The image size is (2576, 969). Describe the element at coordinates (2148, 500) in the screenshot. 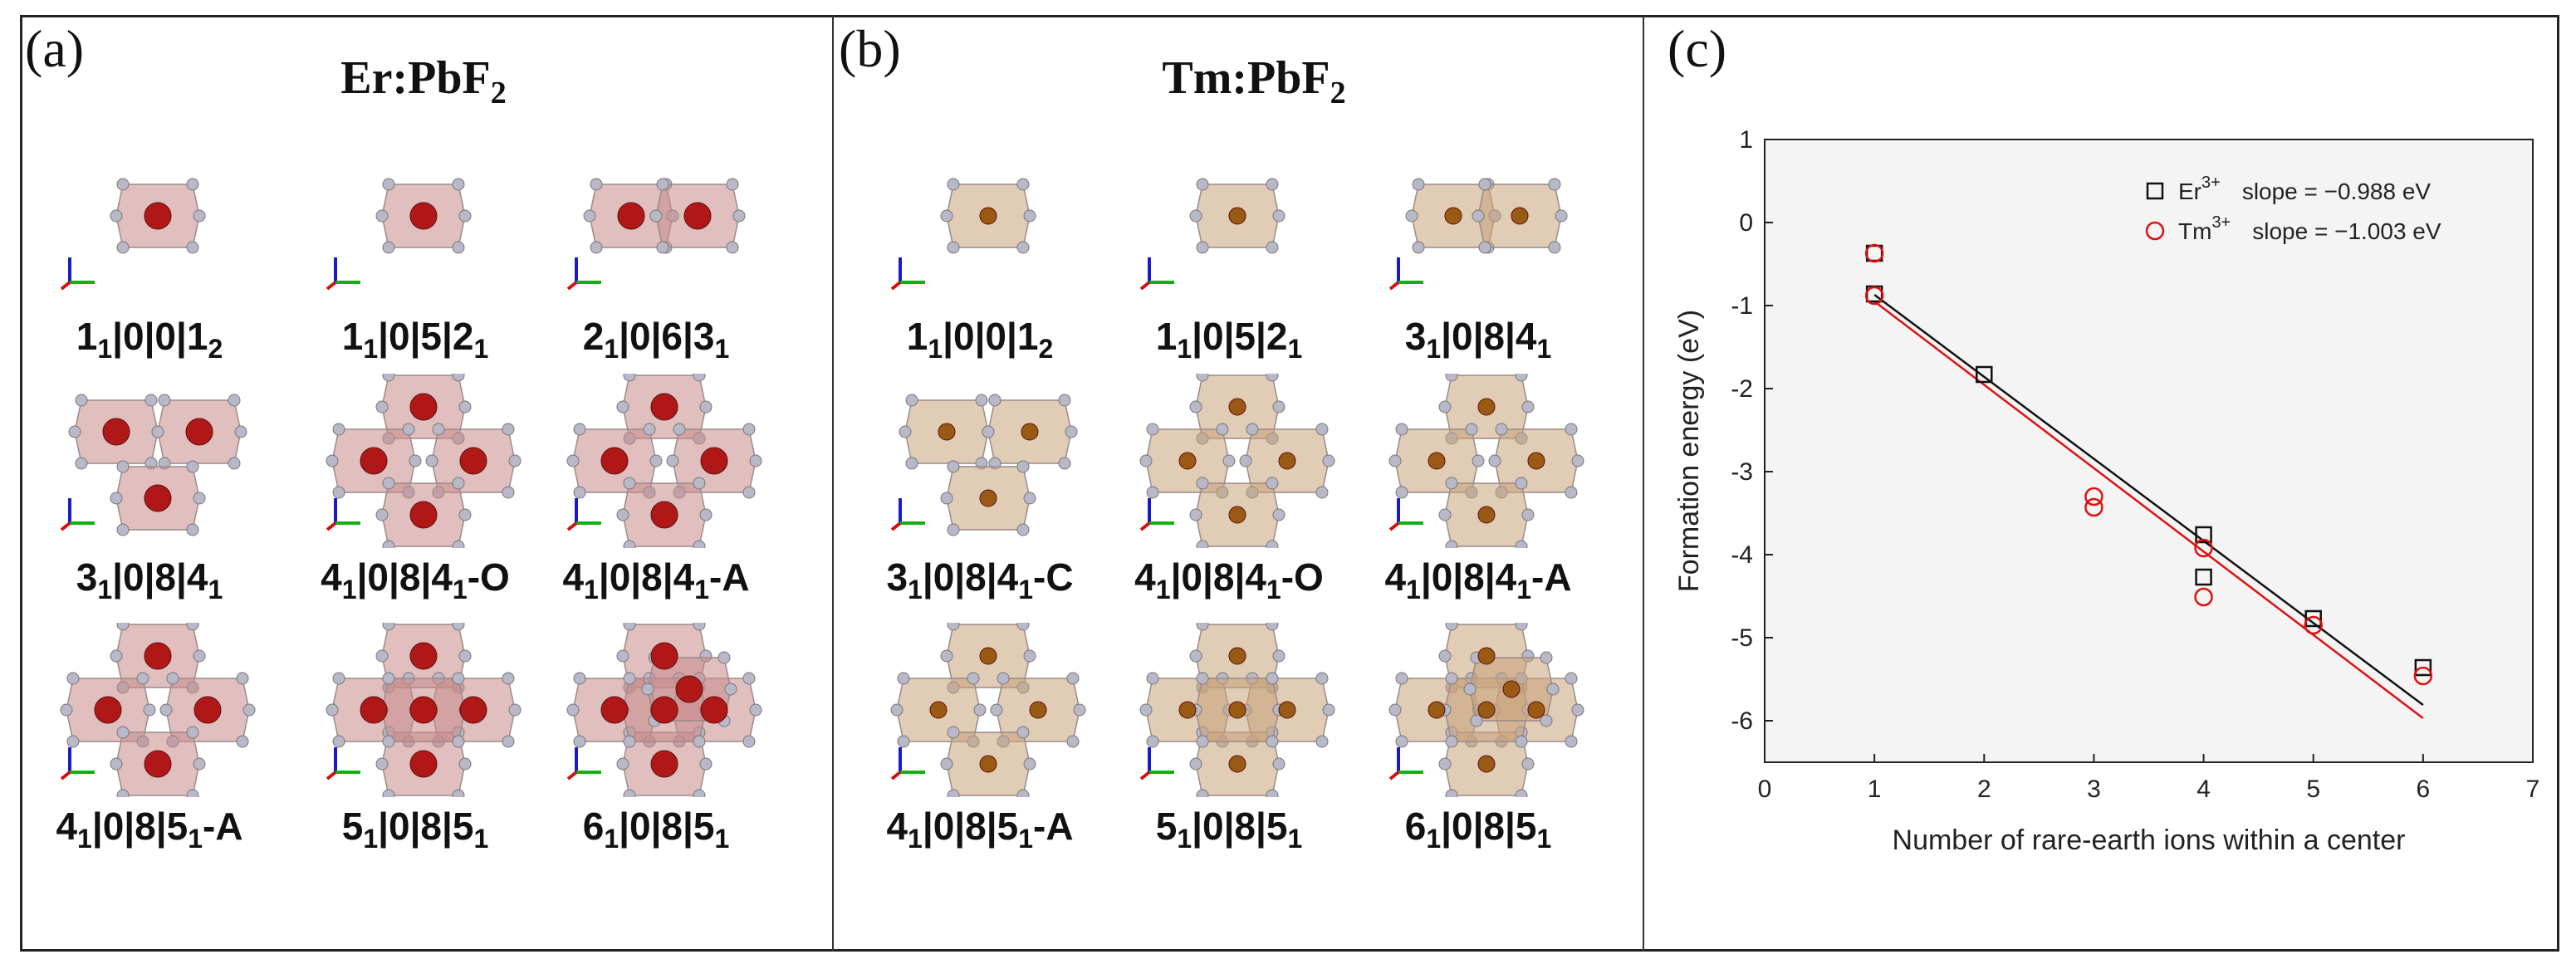

I see `fit-line-er` at that location.